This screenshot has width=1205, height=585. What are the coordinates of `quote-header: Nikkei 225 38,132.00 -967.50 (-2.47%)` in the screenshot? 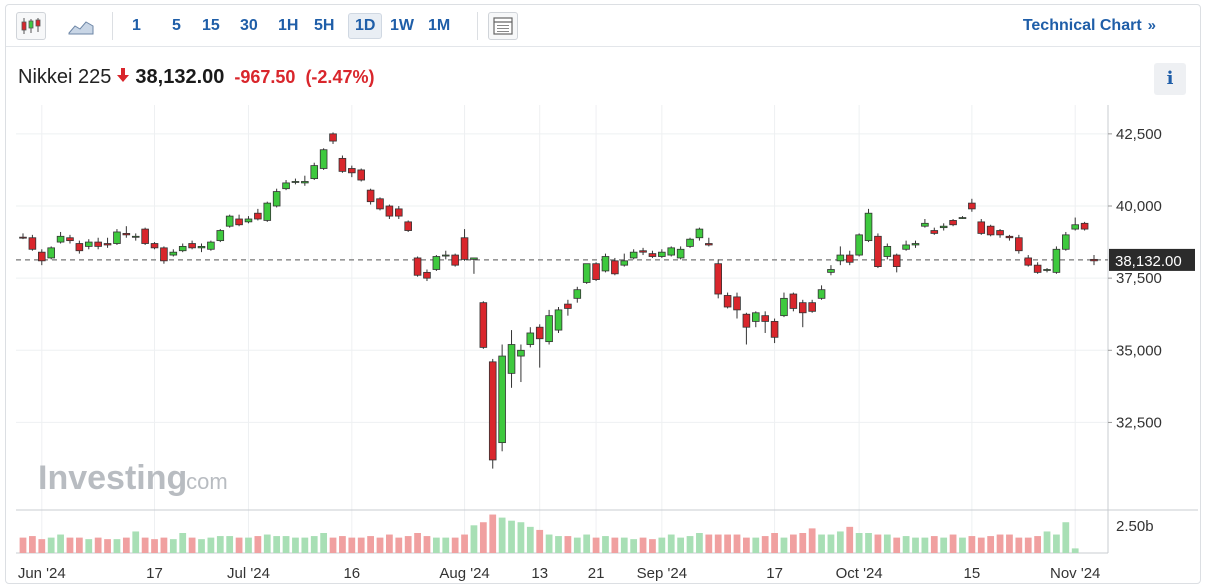 It's located at (196, 77).